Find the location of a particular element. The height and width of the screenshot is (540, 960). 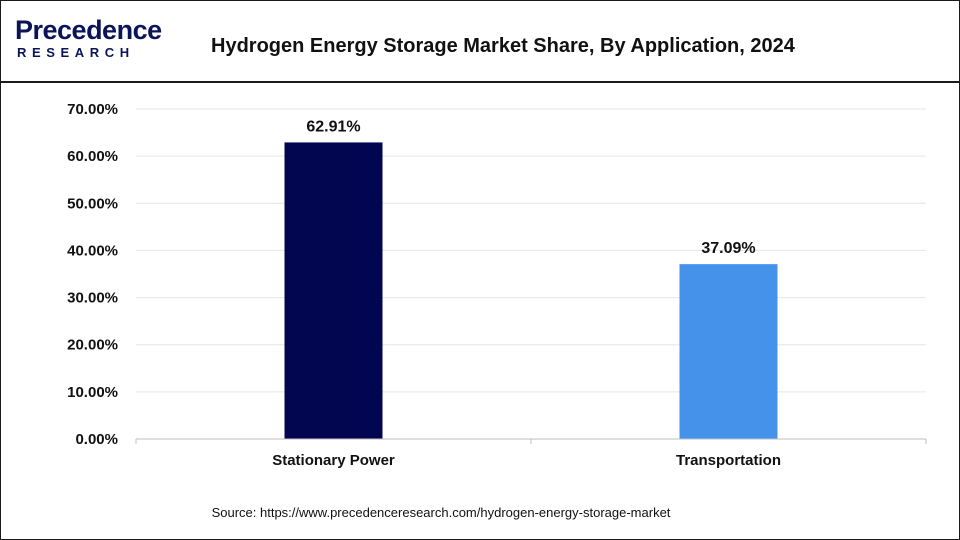

y-tick-label: 20.00% is located at coordinates (92, 345).